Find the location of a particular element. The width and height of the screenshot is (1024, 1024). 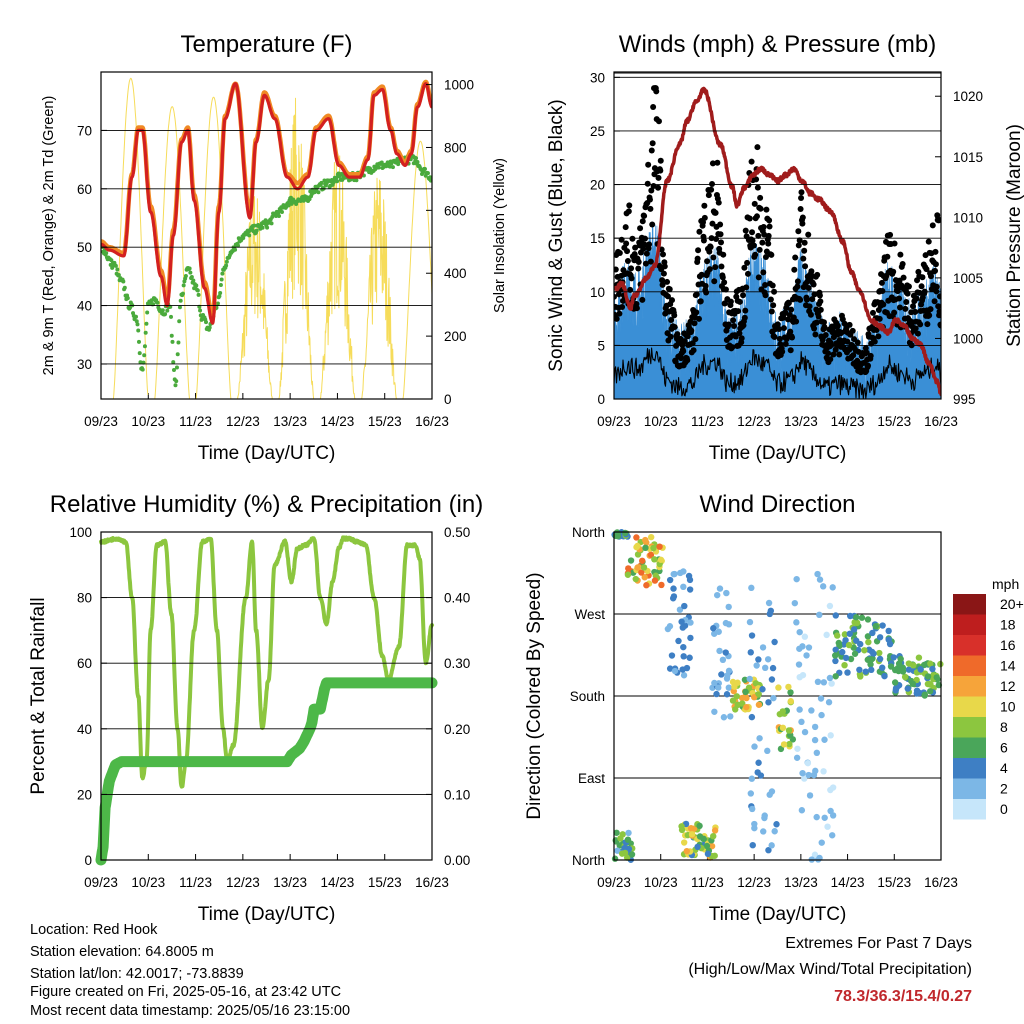

y-tick-label: West is located at coordinates (589, 614).